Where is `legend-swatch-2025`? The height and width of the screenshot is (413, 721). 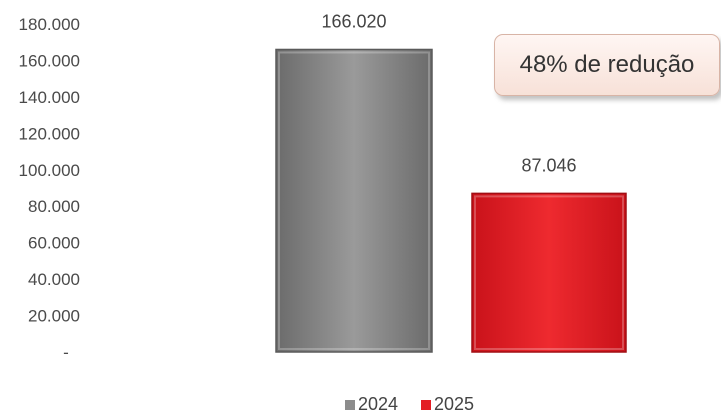
legend-swatch-2025 is located at coordinates (426, 405).